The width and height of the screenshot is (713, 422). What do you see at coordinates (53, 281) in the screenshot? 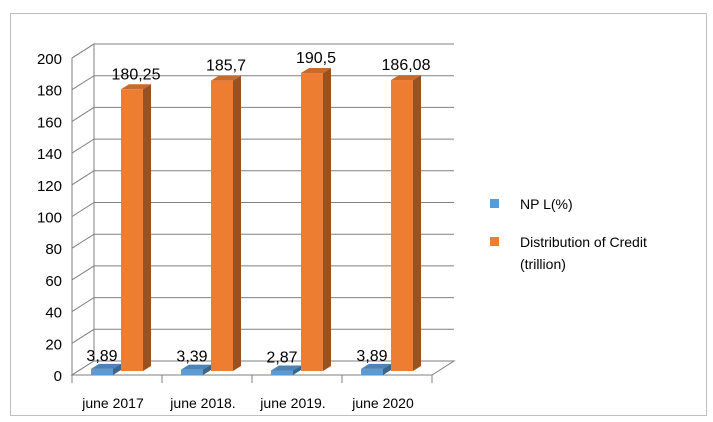
I see `y-tick-label: 60` at bounding box center [53, 281].